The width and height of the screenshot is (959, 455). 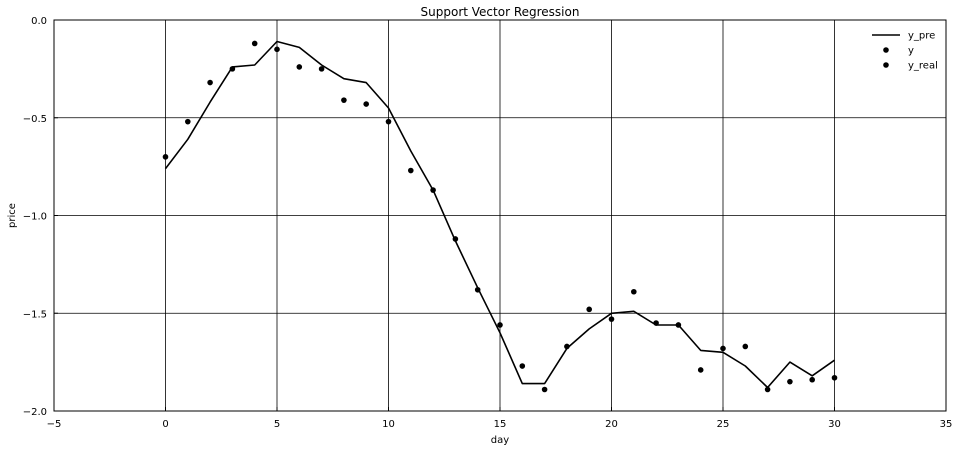 What do you see at coordinates (834, 424) in the screenshot?
I see `x-tick-label: 30` at bounding box center [834, 424].